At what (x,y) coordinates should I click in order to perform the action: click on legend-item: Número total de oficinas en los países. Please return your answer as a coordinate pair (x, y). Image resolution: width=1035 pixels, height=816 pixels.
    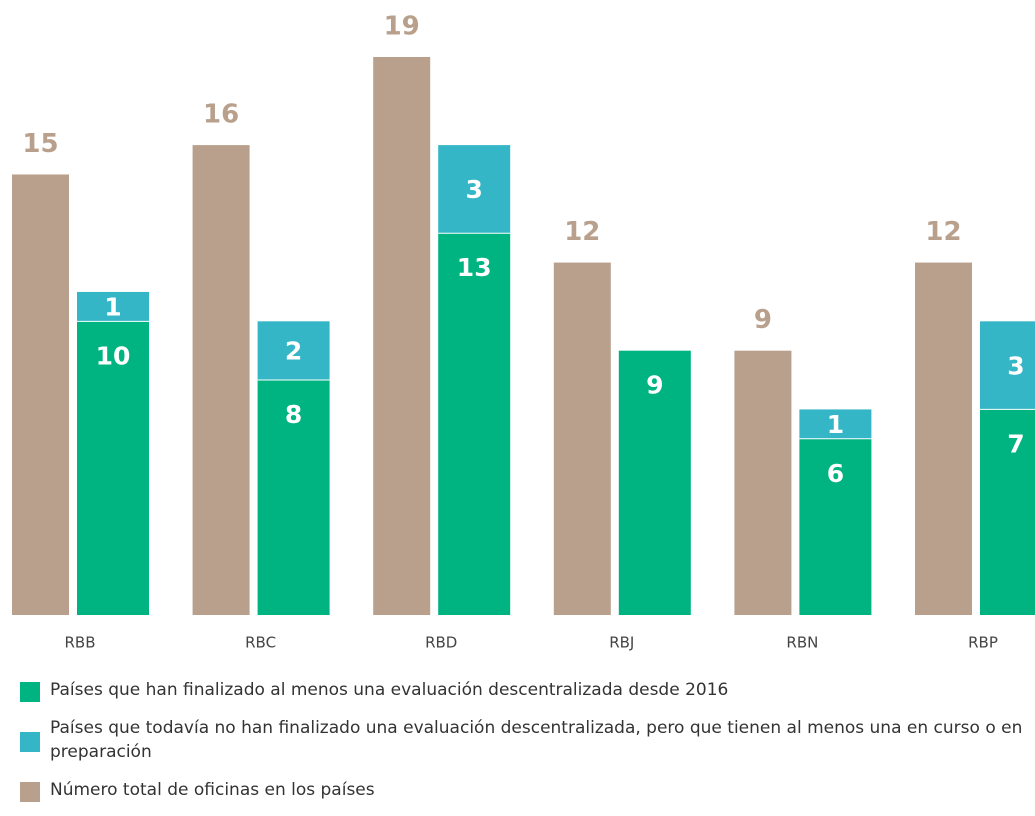
    Looking at the image, I should click on (525, 790).